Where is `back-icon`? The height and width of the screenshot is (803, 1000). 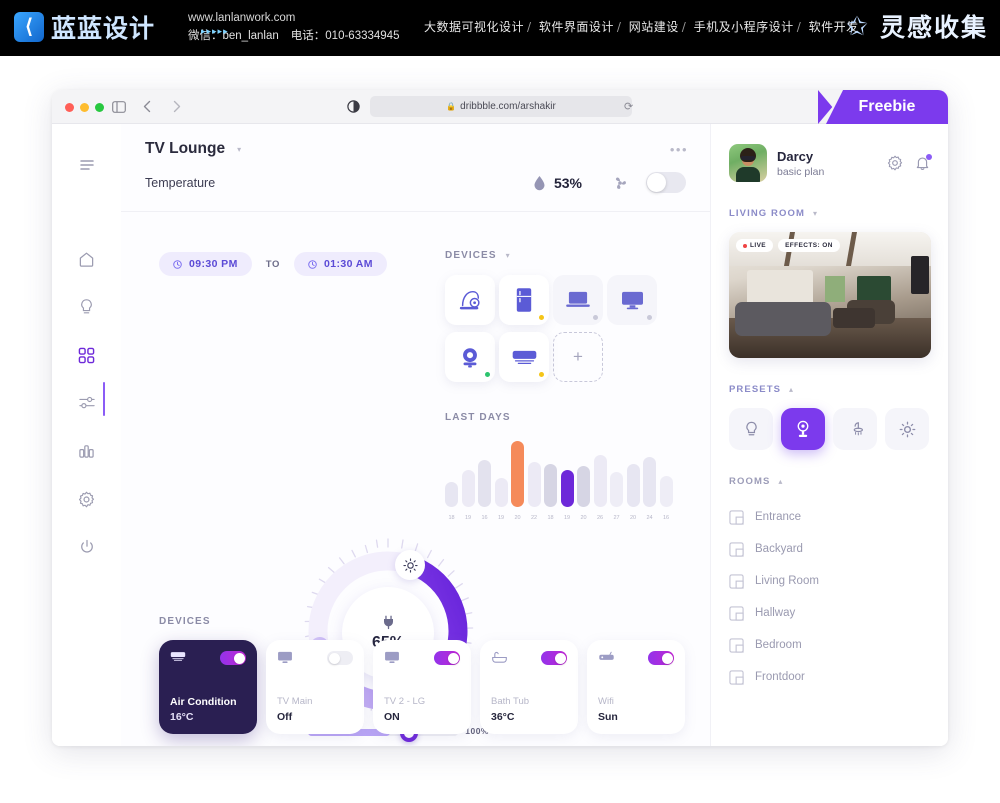
back-icon is located at coordinates (147, 106).